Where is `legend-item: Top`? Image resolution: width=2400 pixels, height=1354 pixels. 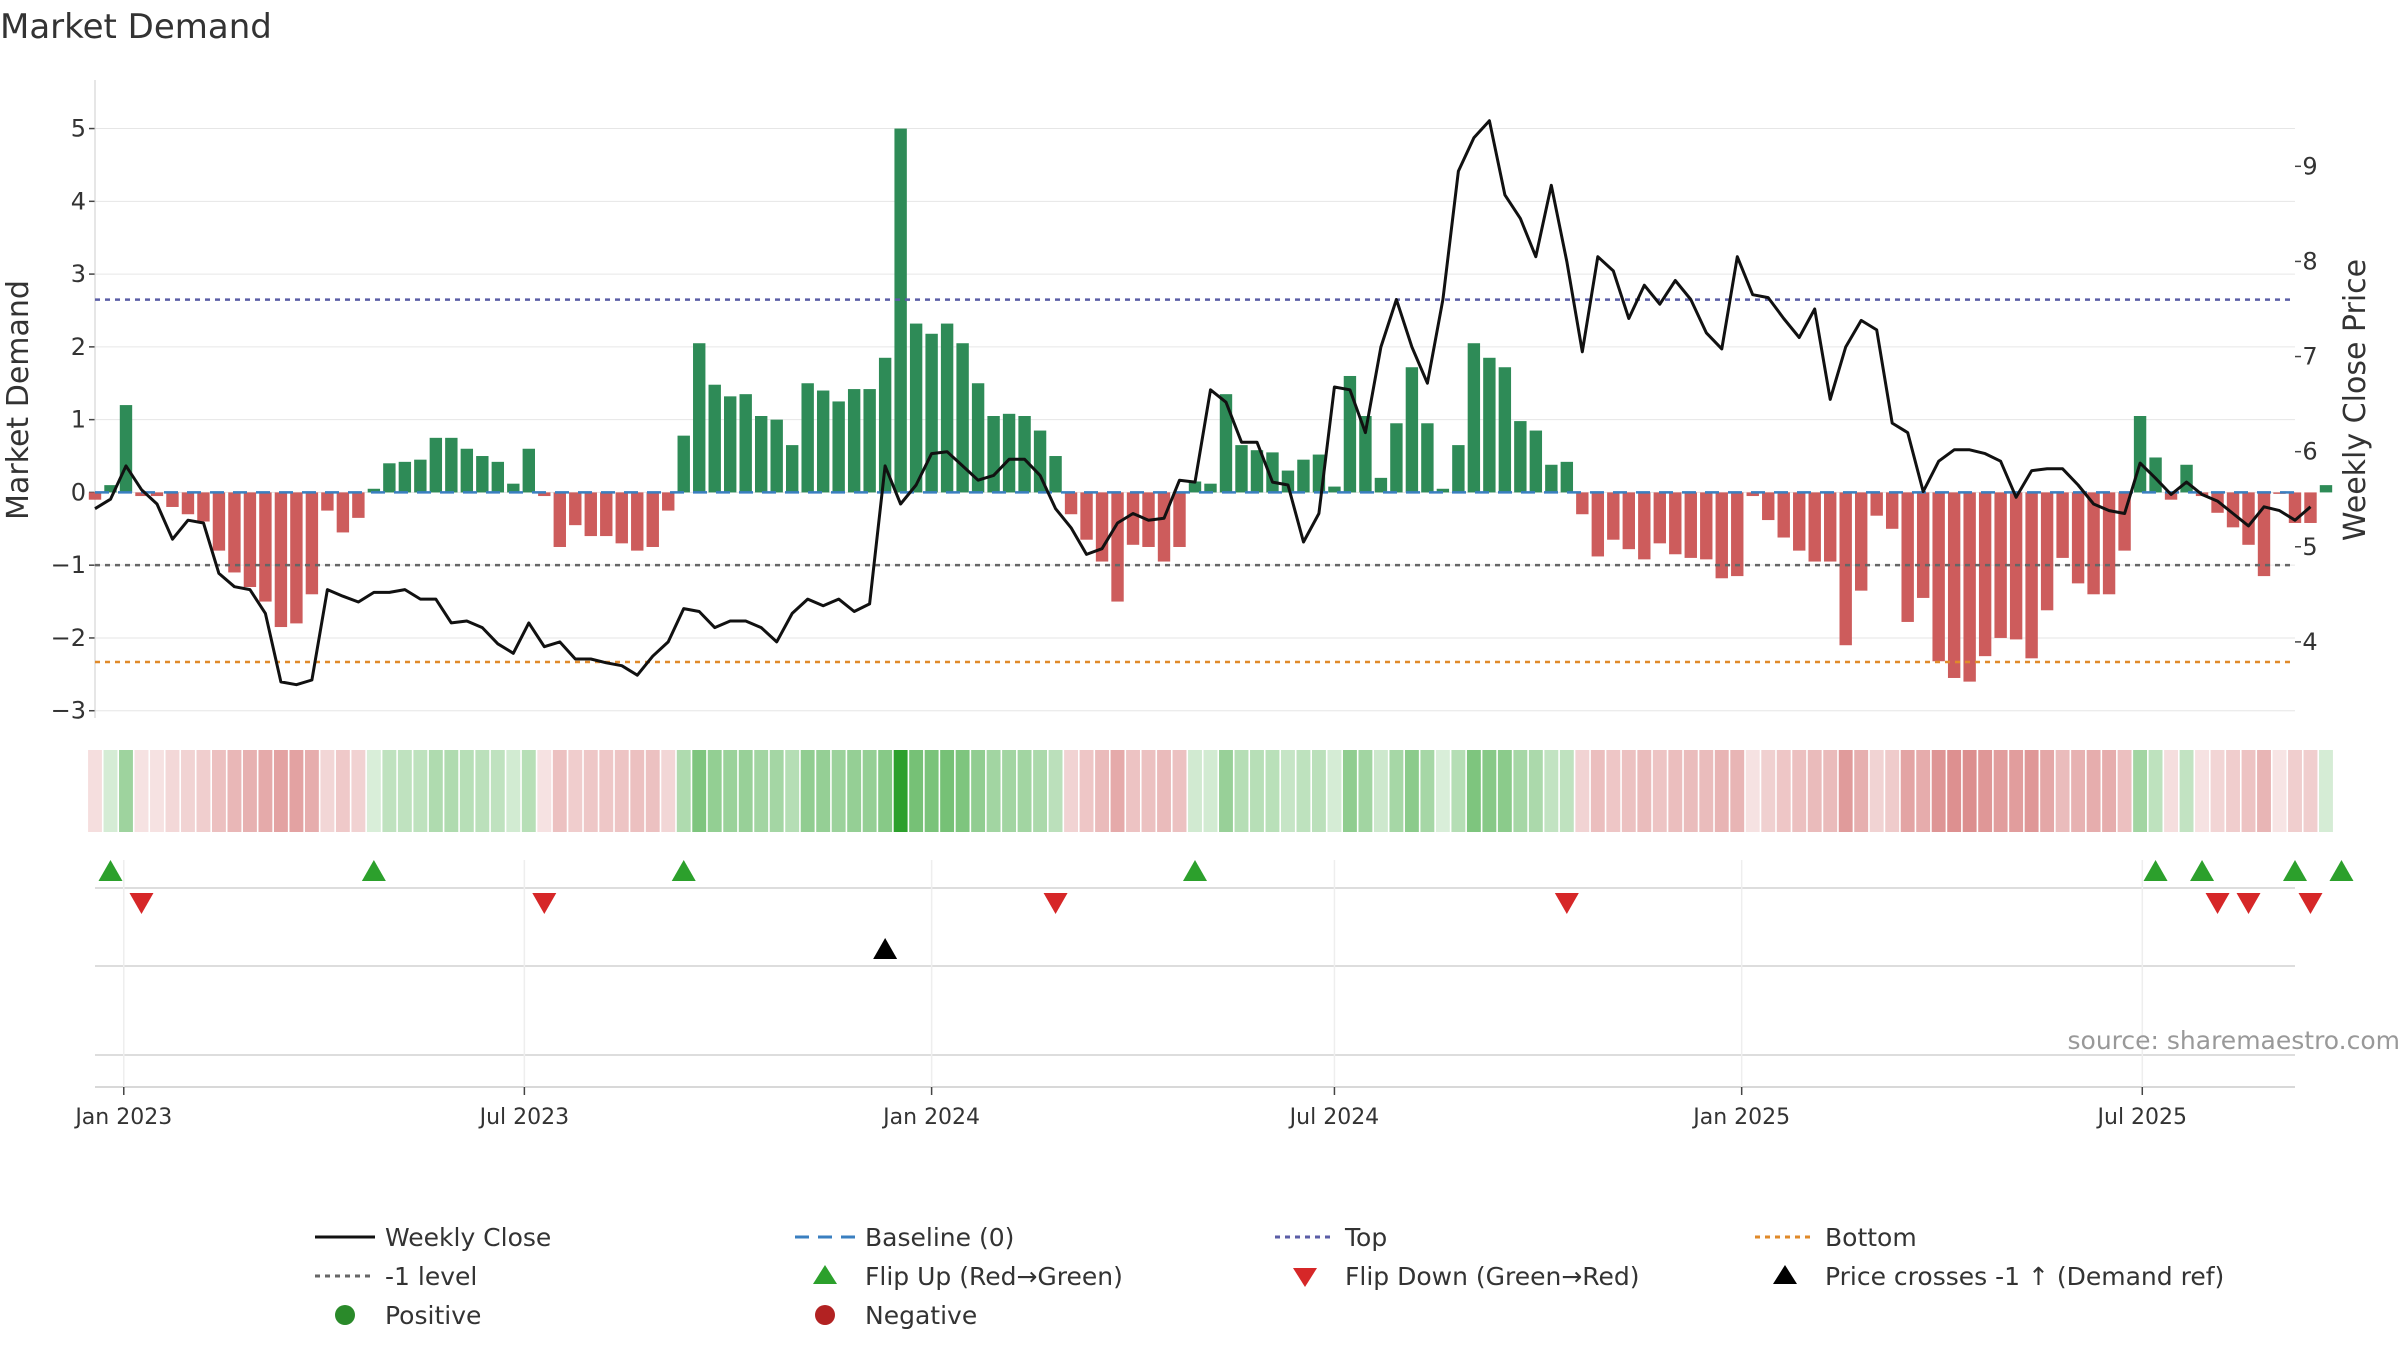
legend-item: Top is located at coordinates (1331, 1237).